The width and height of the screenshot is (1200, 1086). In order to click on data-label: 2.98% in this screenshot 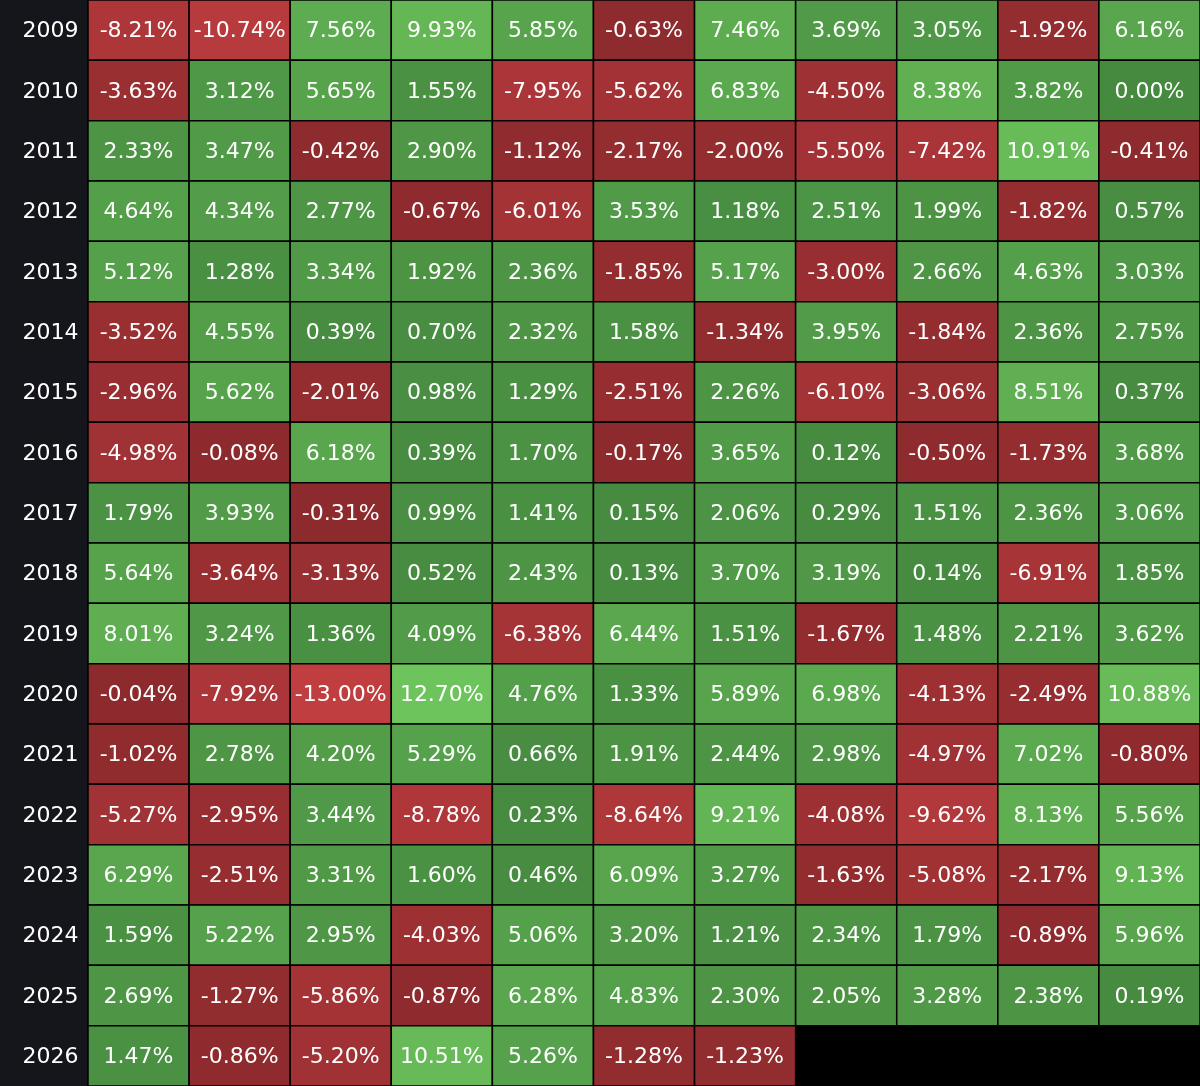, I will do `click(846, 754)`.